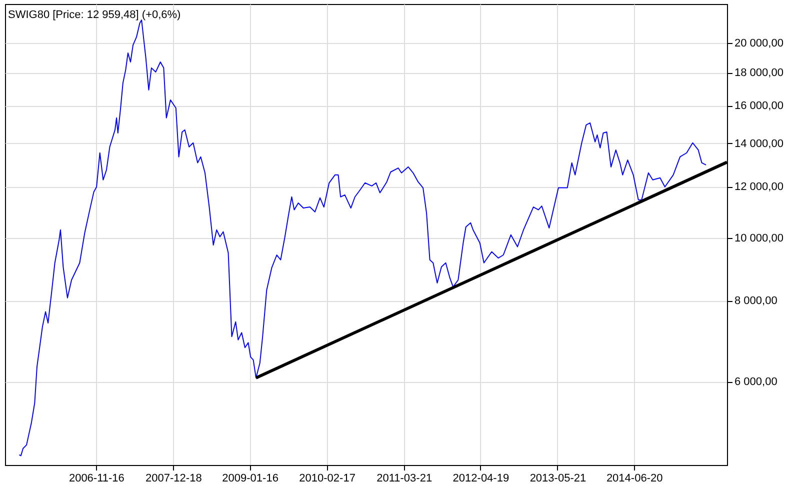  What do you see at coordinates (174, 478) in the screenshot?
I see `x-tick-label: 2007-12-18` at bounding box center [174, 478].